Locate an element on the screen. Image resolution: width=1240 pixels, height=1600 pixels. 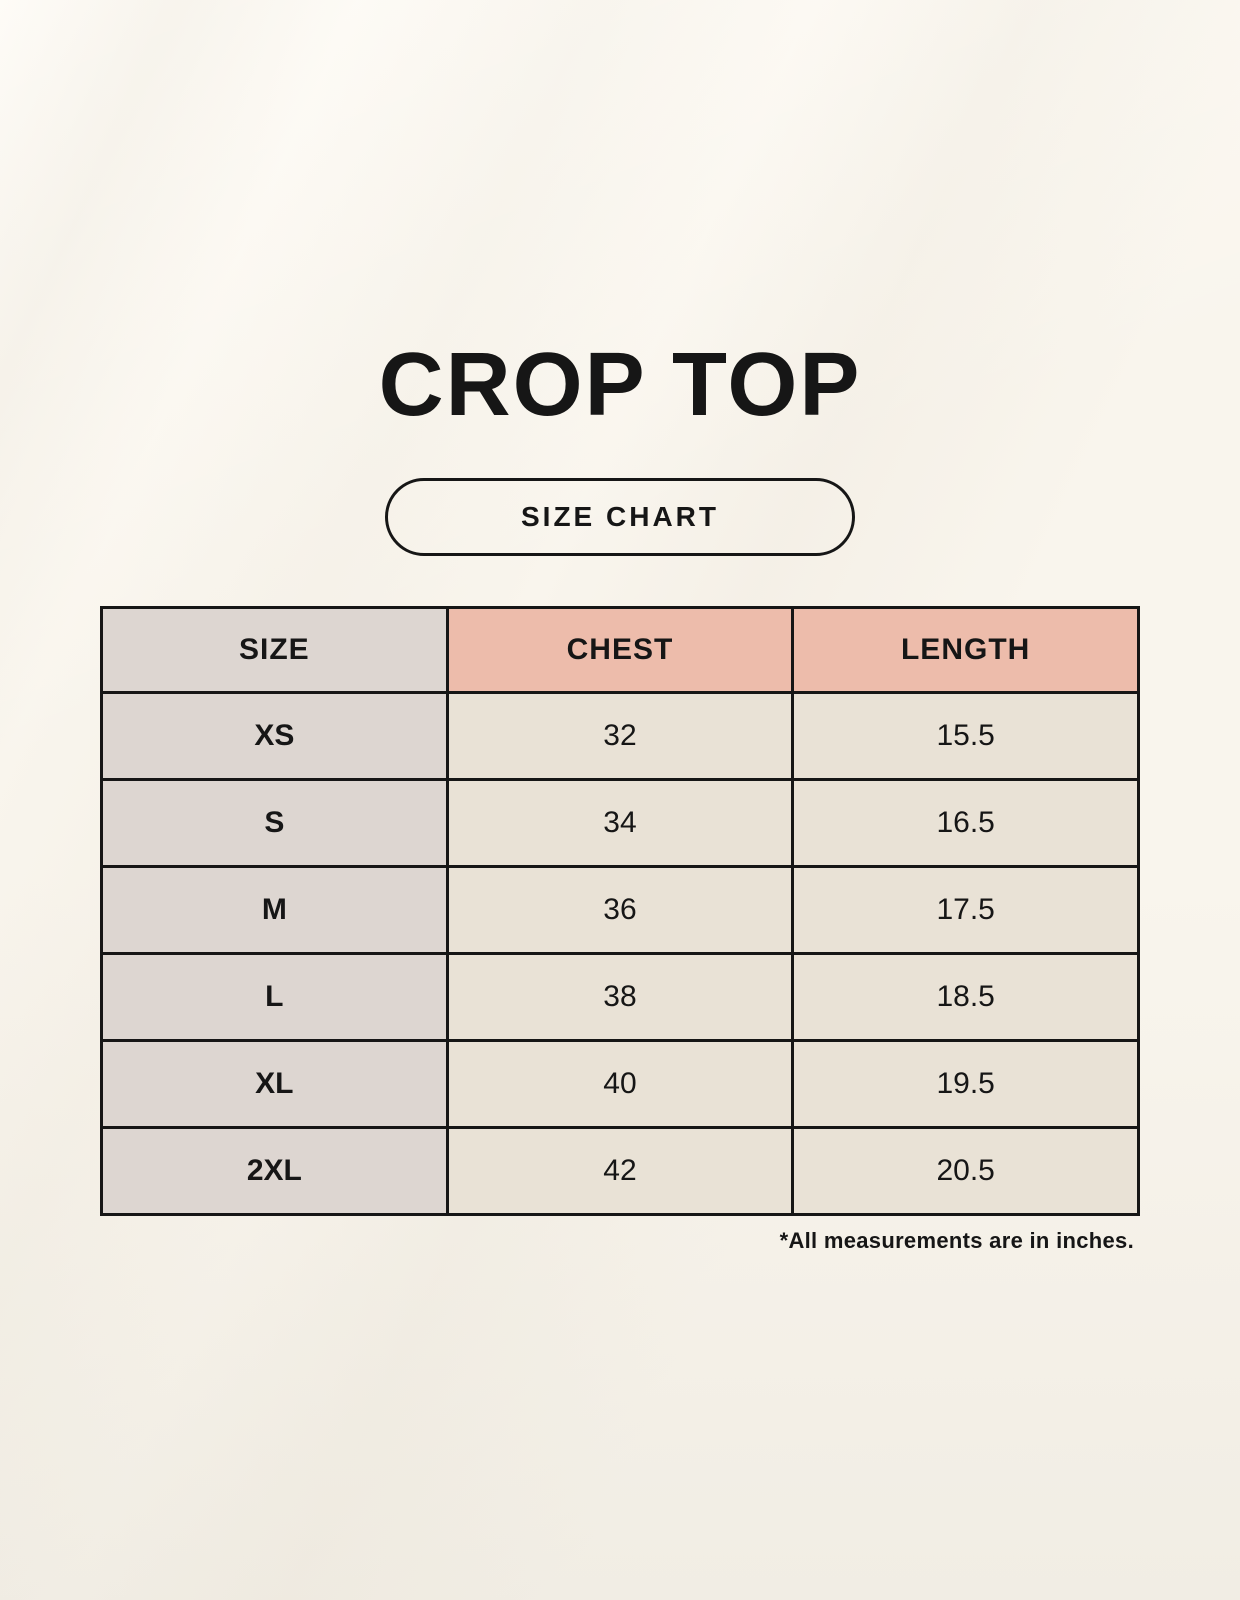
chest-cell: 36 is located at coordinates (620, 910).